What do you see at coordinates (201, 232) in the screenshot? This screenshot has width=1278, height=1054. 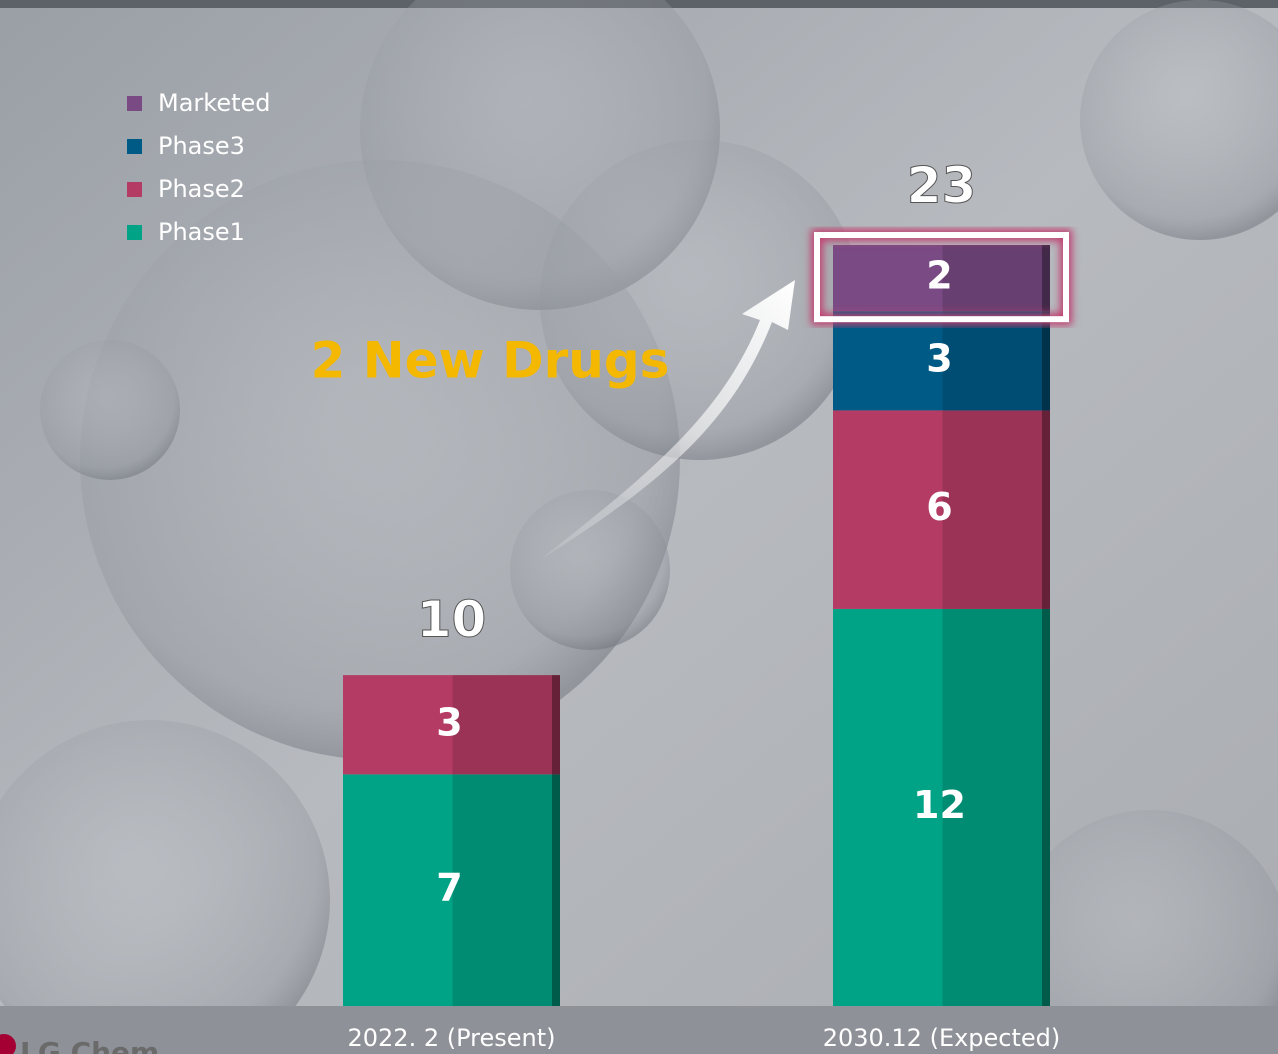 I see `legend-label: Phase1` at bounding box center [201, 232].